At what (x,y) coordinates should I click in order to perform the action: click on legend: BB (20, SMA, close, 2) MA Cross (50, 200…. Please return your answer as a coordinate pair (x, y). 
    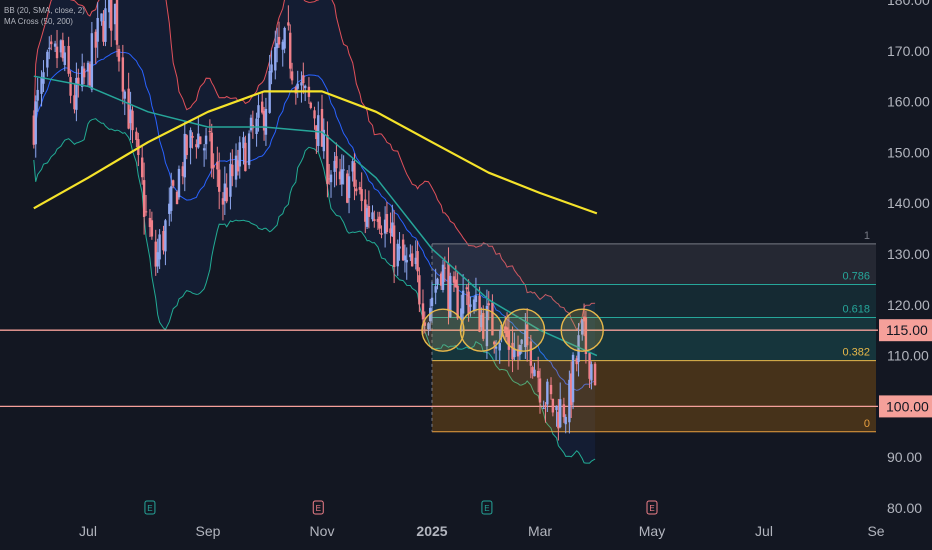
    Looking at the image, I should click on (44, 16).